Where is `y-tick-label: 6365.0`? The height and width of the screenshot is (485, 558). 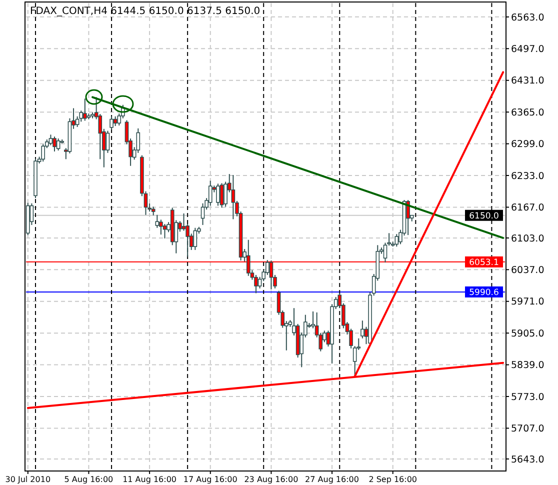
y-tick-label: 6365.0 is located at coordinates (527, 112).